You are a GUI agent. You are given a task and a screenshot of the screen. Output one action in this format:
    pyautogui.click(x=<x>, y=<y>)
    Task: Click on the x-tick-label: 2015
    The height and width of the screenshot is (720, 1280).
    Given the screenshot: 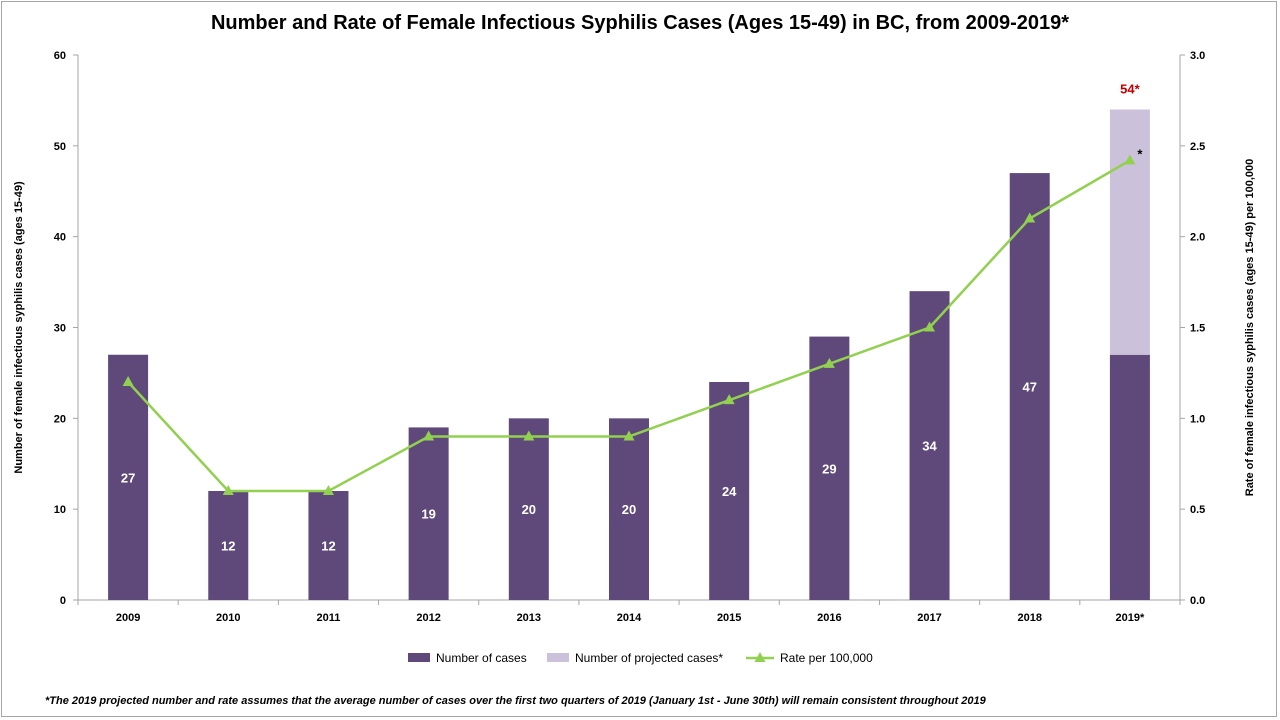 What is the action you would take?
    pyautogui.click(x=729, y=618)
    